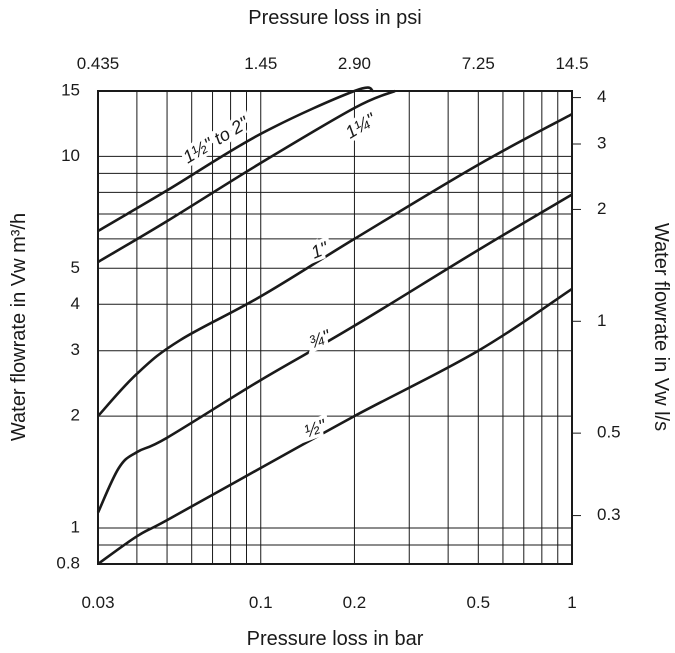  What do you see at coordinates (75, 267) in the screenshot?
I see `y-tick-label: 5` at bounding box center [75, 267].